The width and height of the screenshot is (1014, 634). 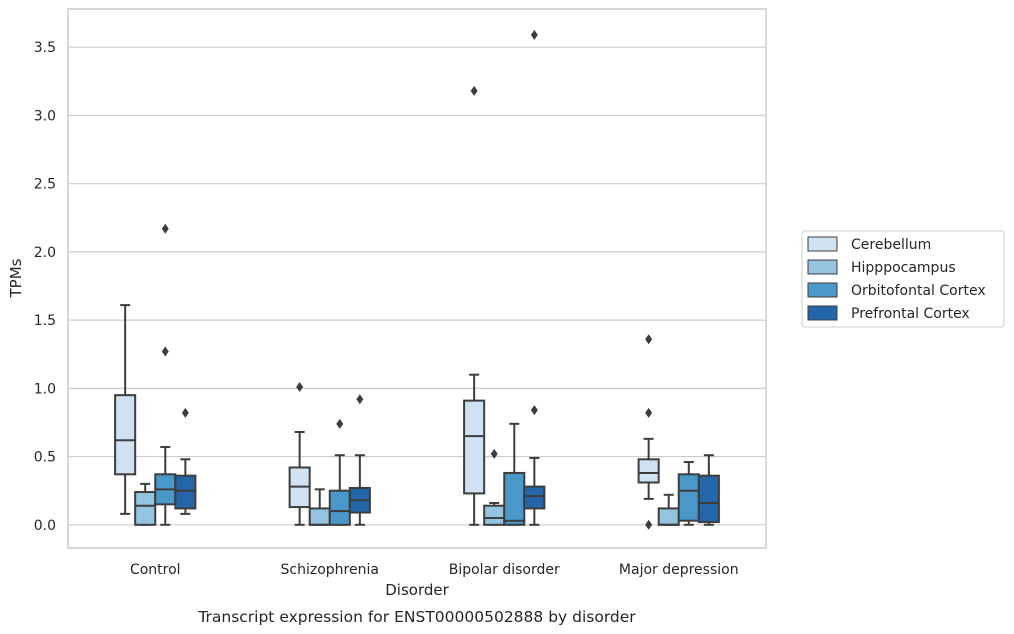 I want to click on legend-label: Cerebellum, so click(x=891, y=245).